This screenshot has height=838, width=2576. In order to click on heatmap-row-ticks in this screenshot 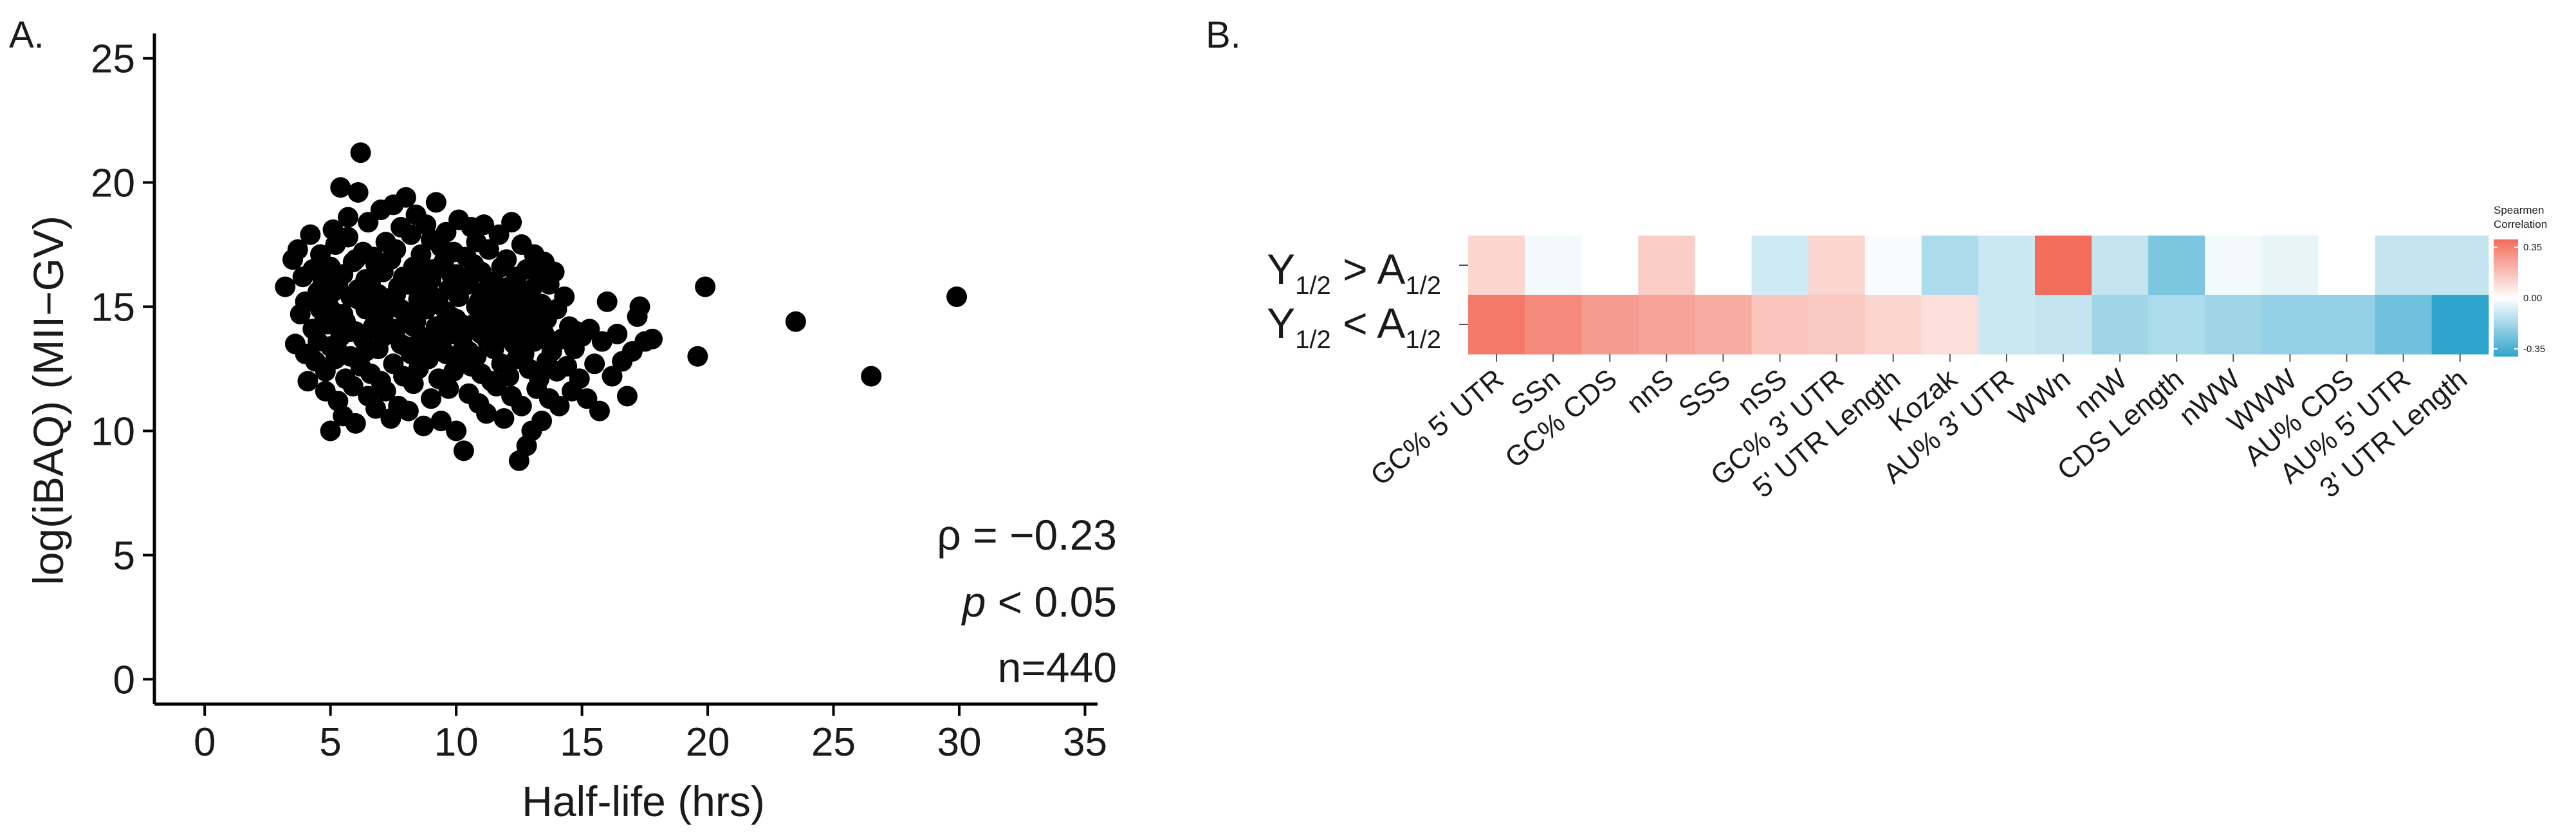, I will do `click(1463, 295)`.